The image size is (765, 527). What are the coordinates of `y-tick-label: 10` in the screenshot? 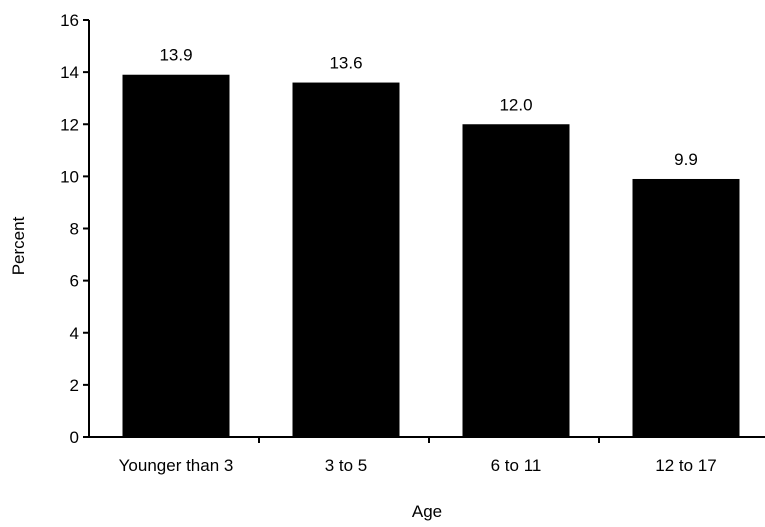 It's located at (69, 176).